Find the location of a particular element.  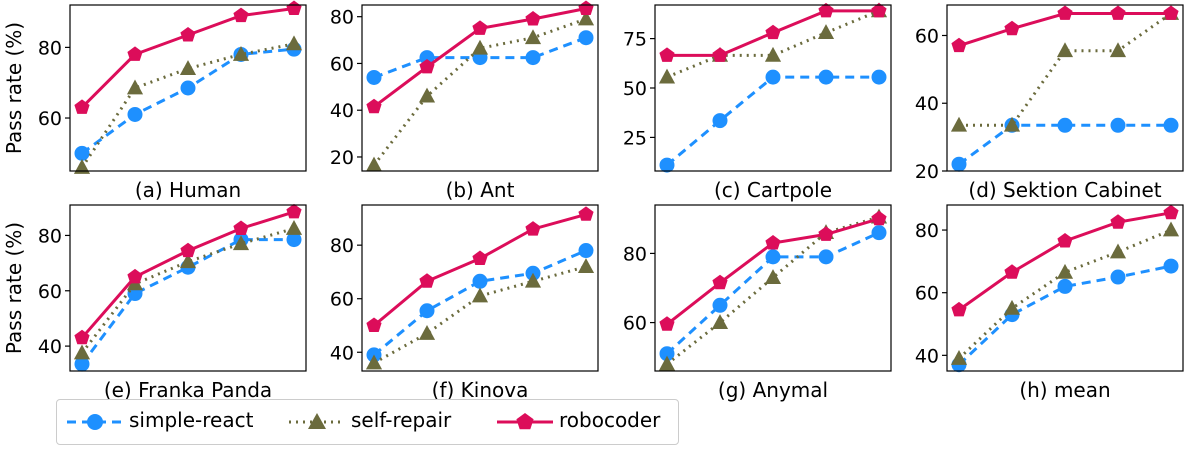

self-repair-swatch is located at coordinates (317, 422).